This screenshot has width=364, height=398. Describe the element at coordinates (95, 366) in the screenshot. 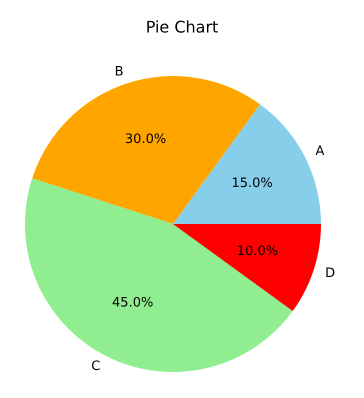

I see `slice-label: C` at that location.